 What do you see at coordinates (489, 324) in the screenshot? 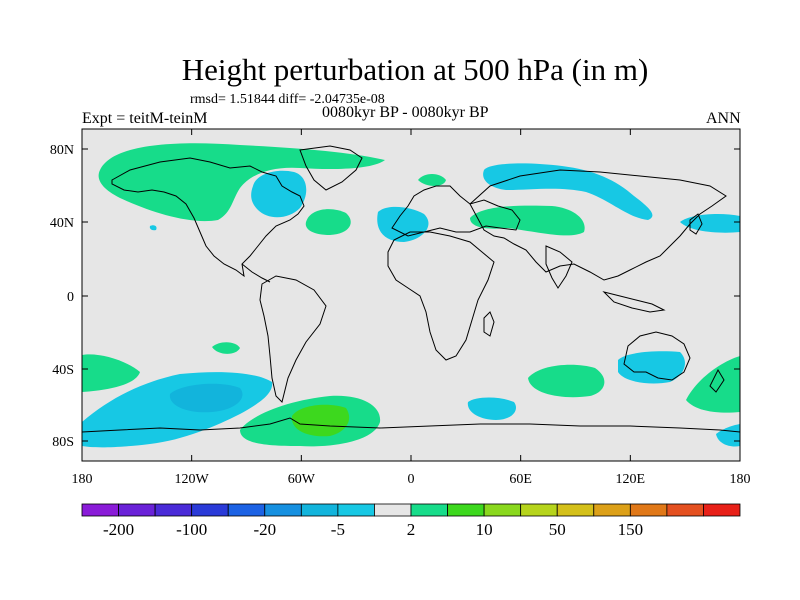
I see `coast-madagascar` at bounding box center [489, 324].